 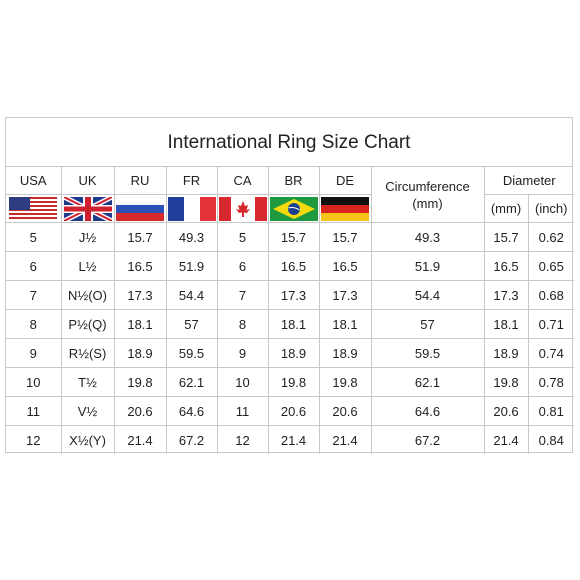 I want to click on france-flag-icon, so click(x=191, y=208).